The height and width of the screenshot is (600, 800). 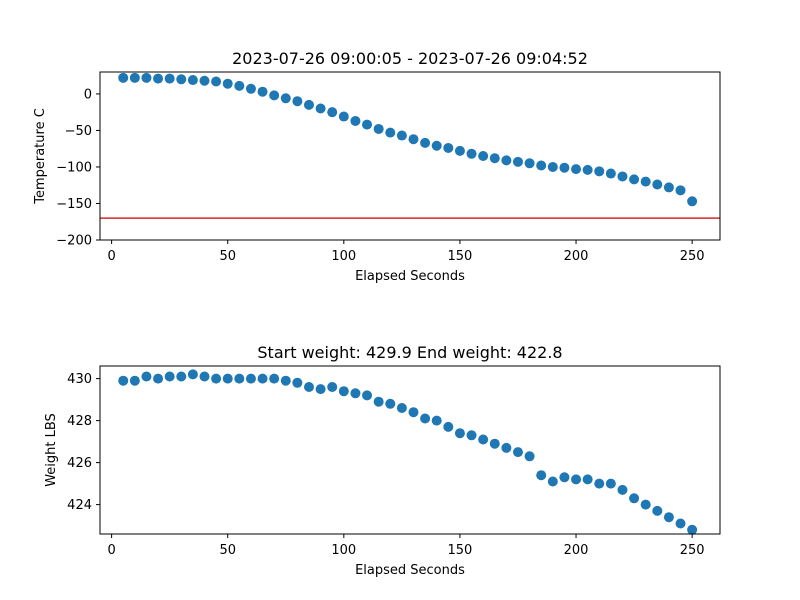 What do you see at coordinates (409, 352) in the screenshot?
I see `weight-chart-title: Start weight: 429.9 End weight: 422.8` at bounding box center [409, 352].